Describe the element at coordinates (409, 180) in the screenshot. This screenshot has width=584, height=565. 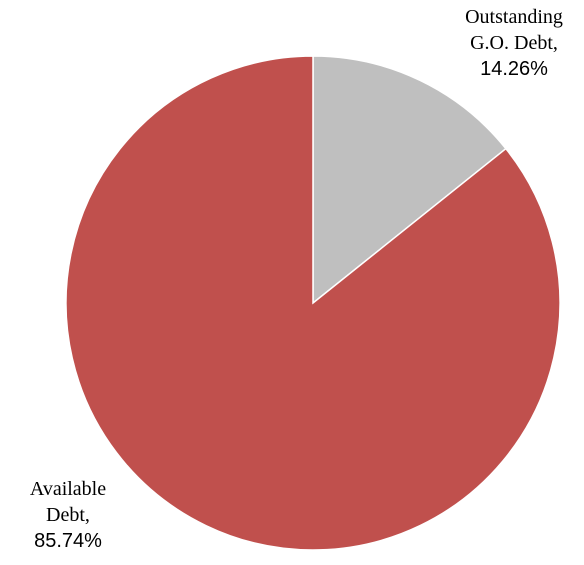
I see `pie-slice-outstanding-go-debt` at that location.